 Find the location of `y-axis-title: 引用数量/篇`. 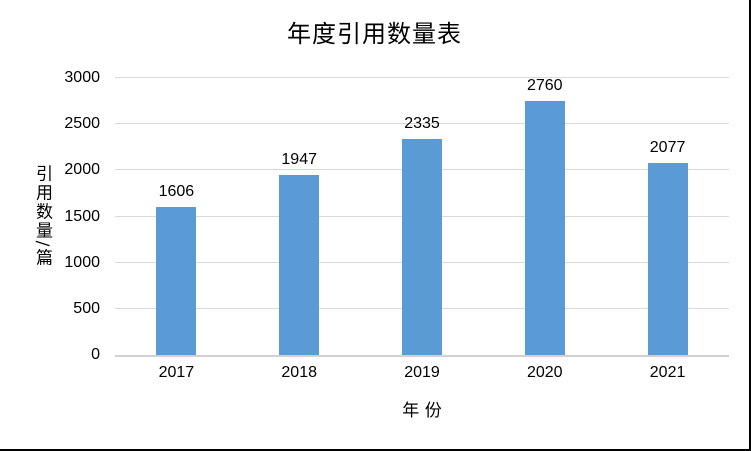

y-axis-title: 引用数量/篇 is located at coordinates (42, 216).